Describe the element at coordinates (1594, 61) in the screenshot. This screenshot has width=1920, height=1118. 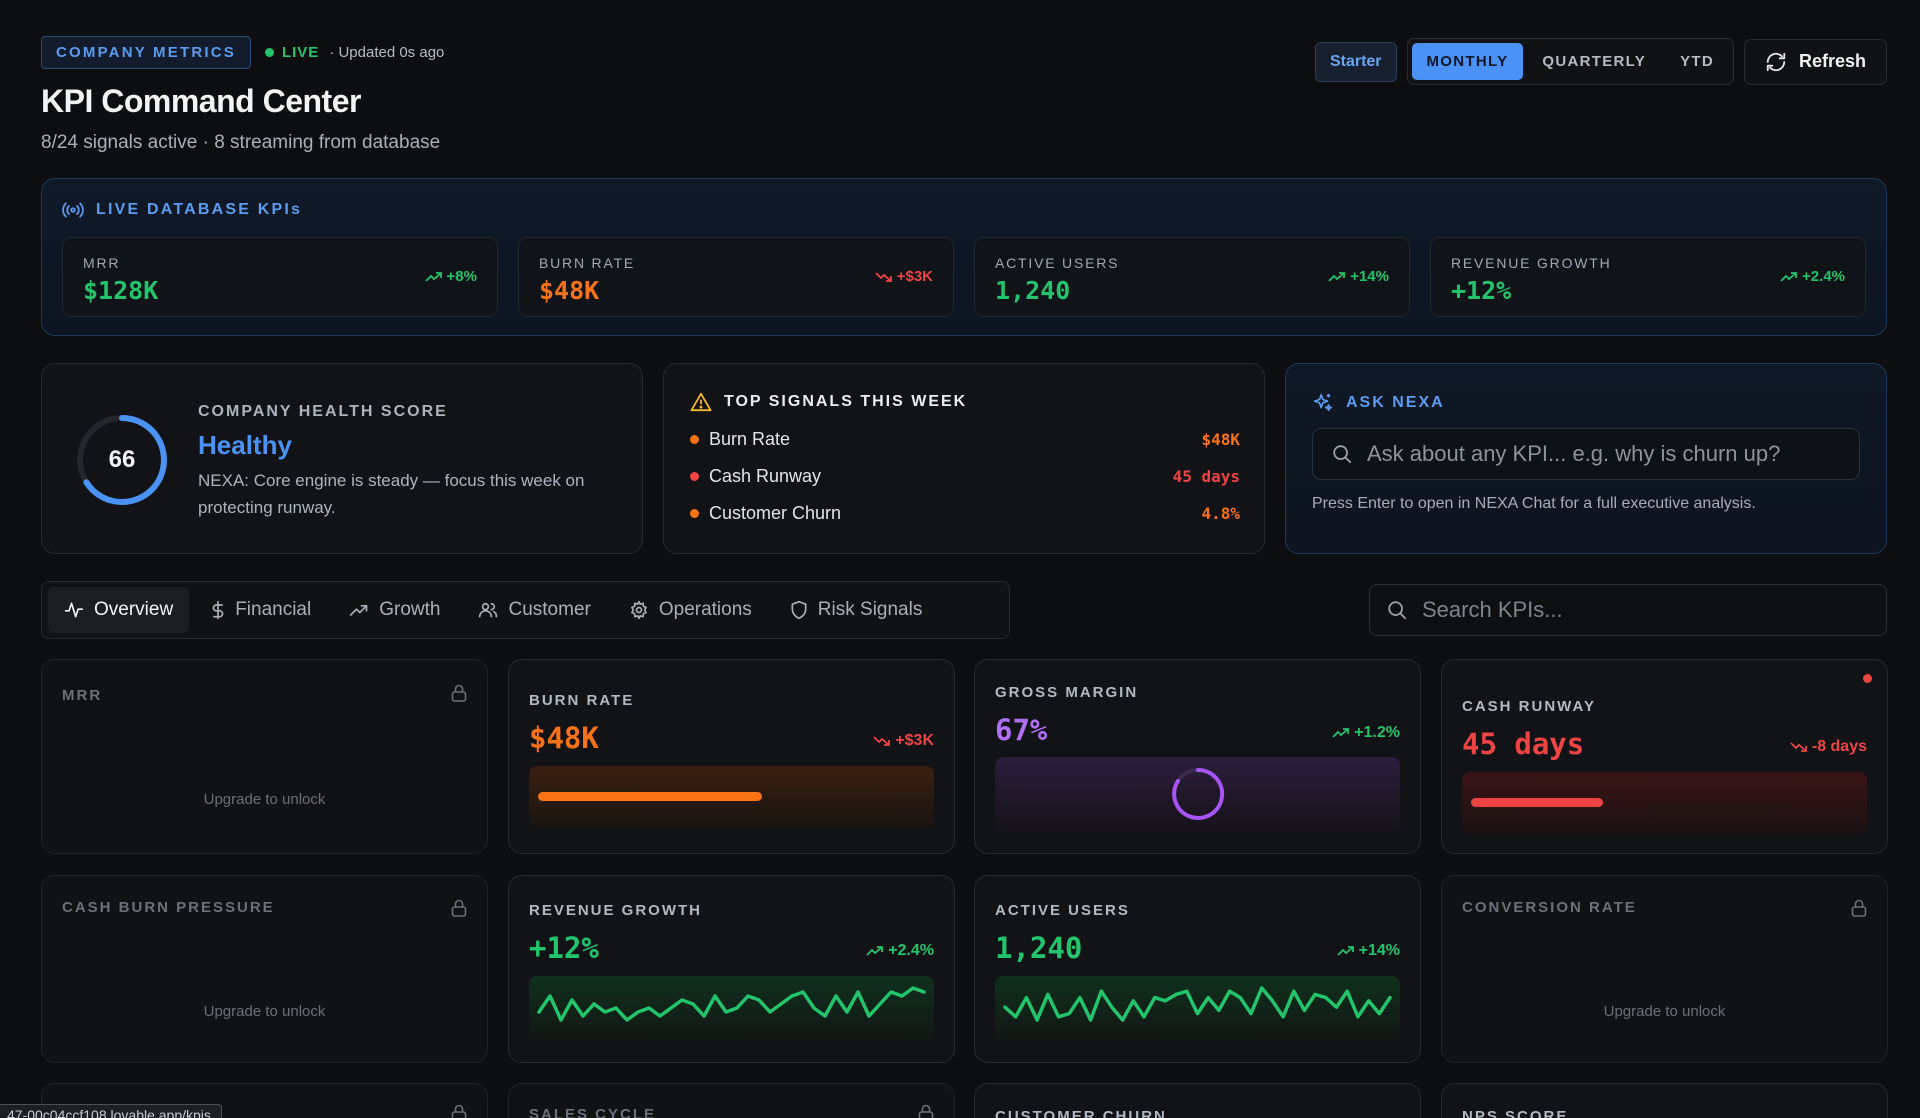
I see `period-quarterly-button: QUARTERLY` at that location.